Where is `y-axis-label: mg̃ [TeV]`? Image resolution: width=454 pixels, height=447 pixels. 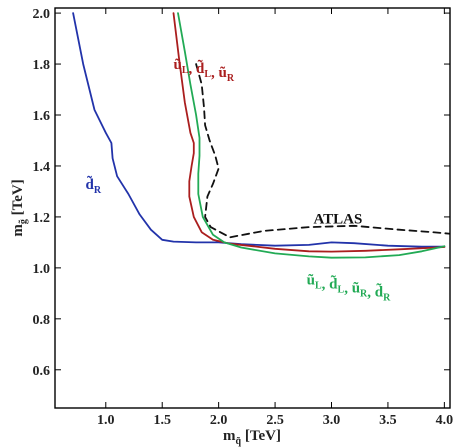
y-axis-label: mg̃ [TeV] is located at coordinates (19, 207).